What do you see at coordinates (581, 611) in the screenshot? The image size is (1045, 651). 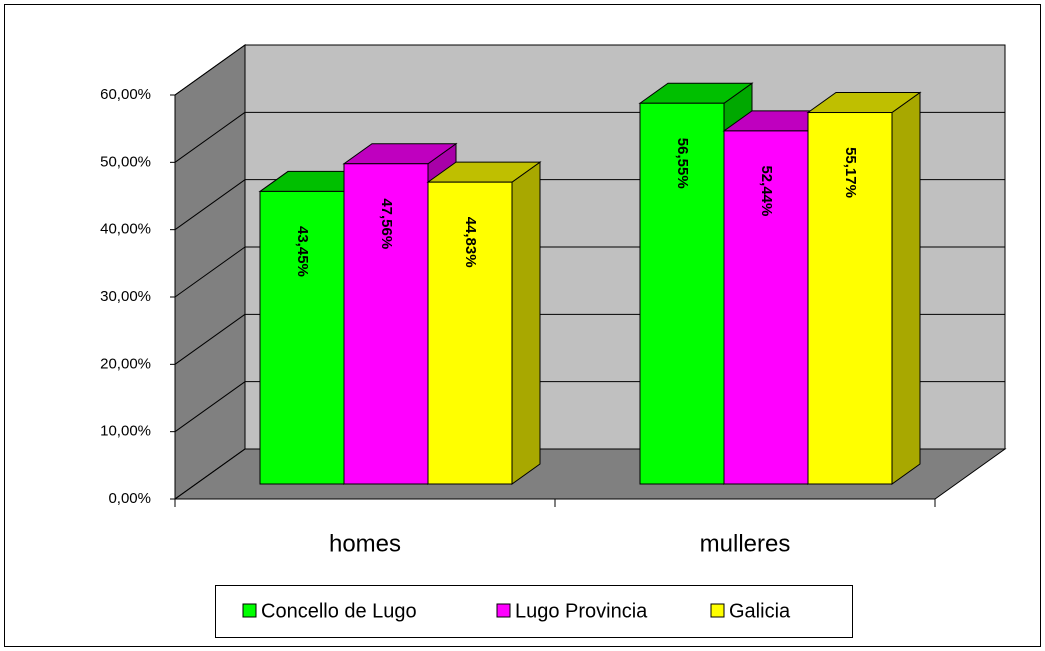 I see `legend-label: Lugo Provincia` at bounding box center [581, 611].